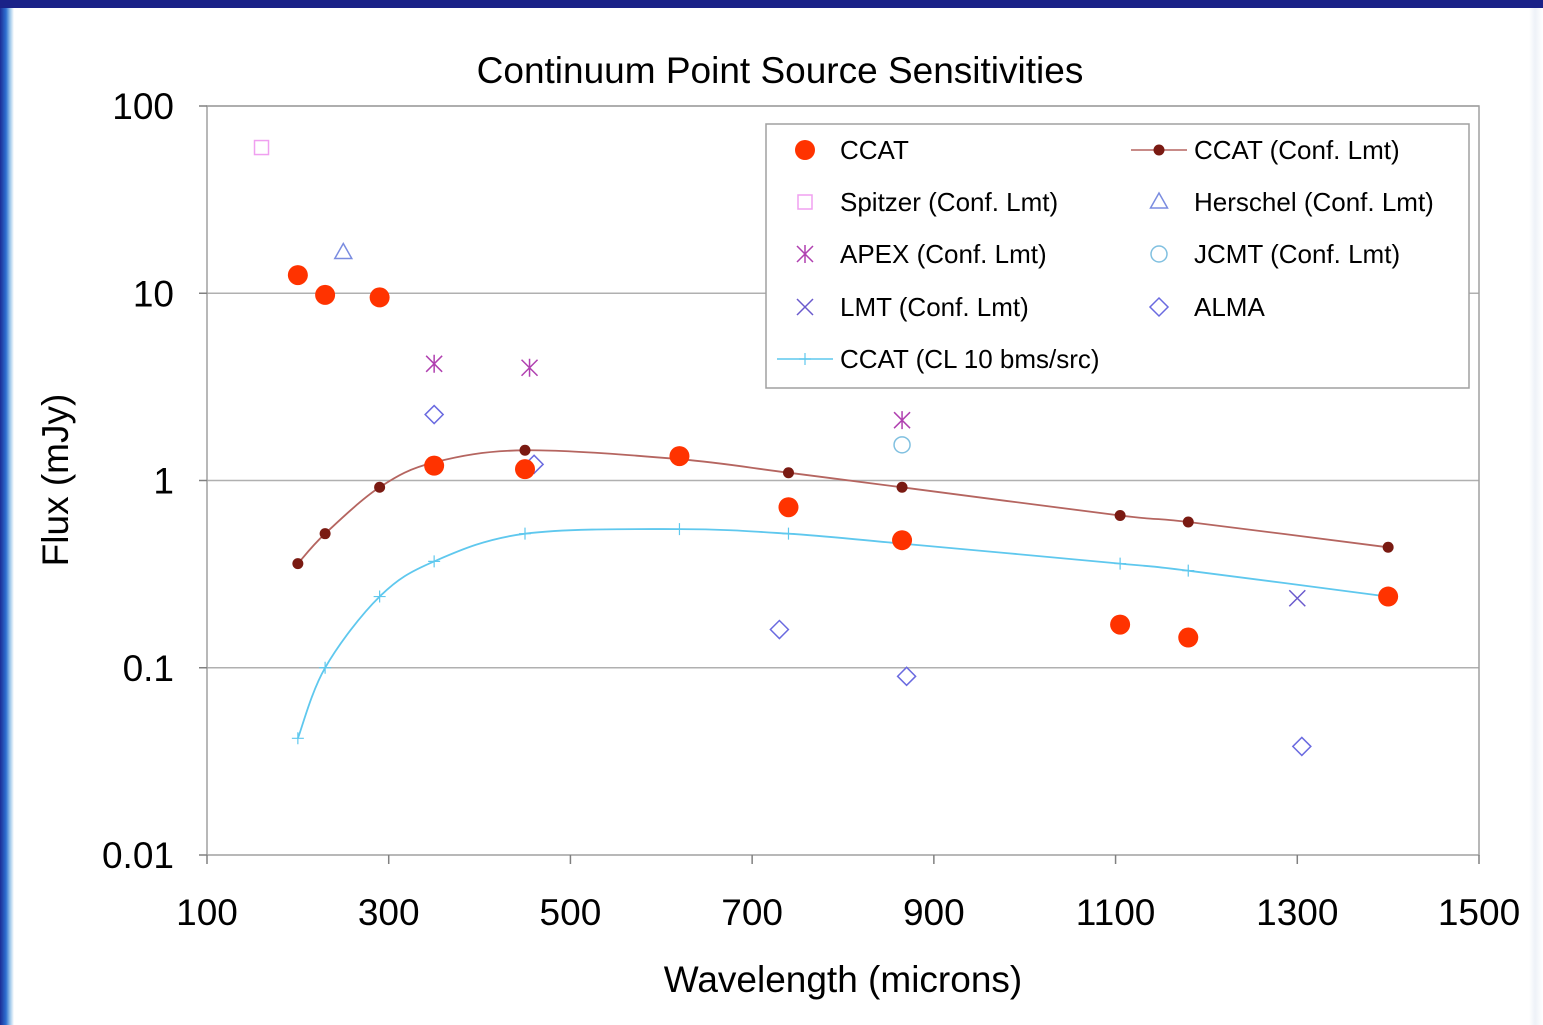  I want to click on legend-entry-spitzer-conf-lmt: Spitzer (Conf. Lmt), so click(927, 202).